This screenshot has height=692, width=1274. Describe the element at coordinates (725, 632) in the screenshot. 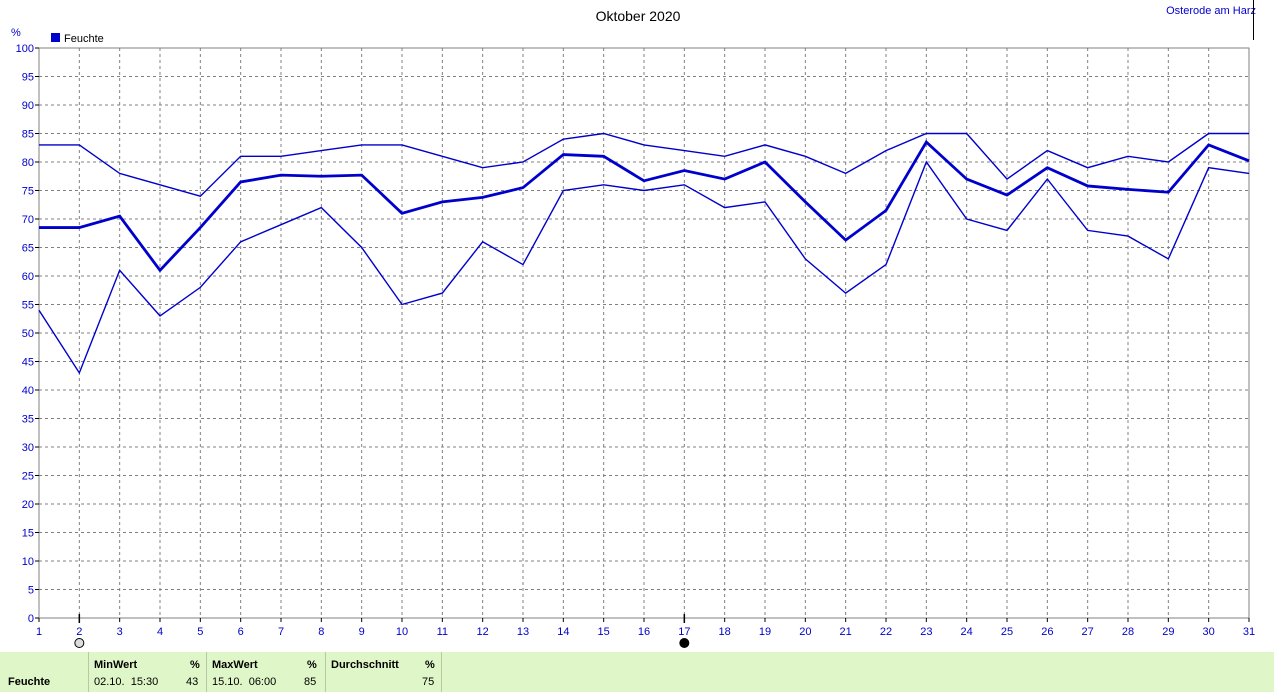

I see `x-tick-label: 18` at that location.